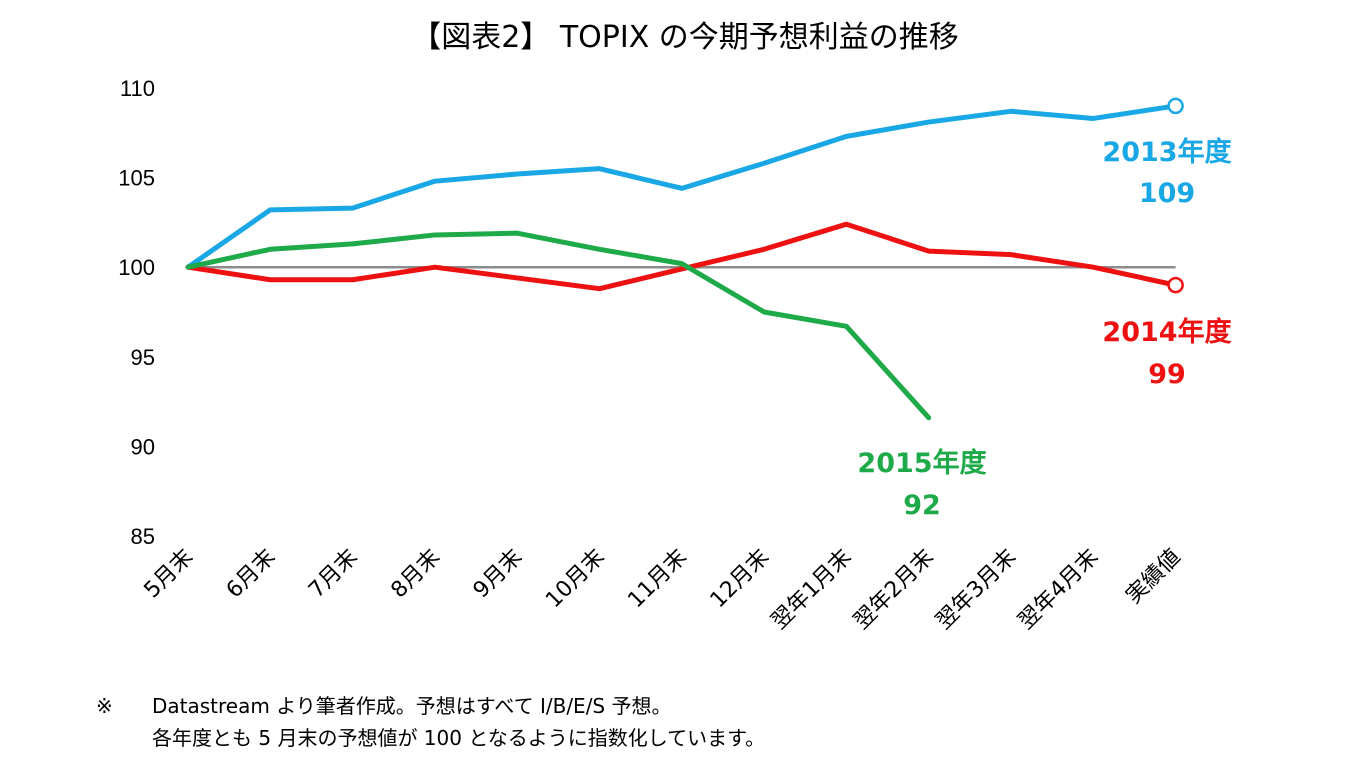 Image resolution: width=1370 pixels, height=777 pixels. I want to click on x-tick-label: 翌年4月末, so click(1059, 590).